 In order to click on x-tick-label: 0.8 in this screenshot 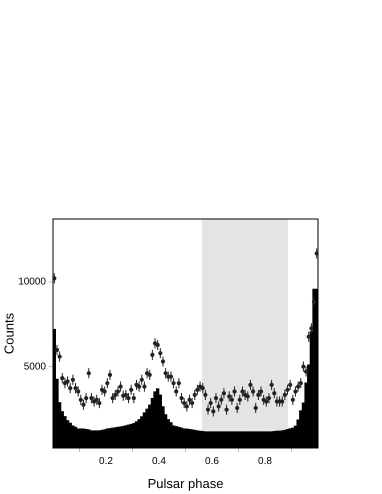, I will do `click(265, 461)`.